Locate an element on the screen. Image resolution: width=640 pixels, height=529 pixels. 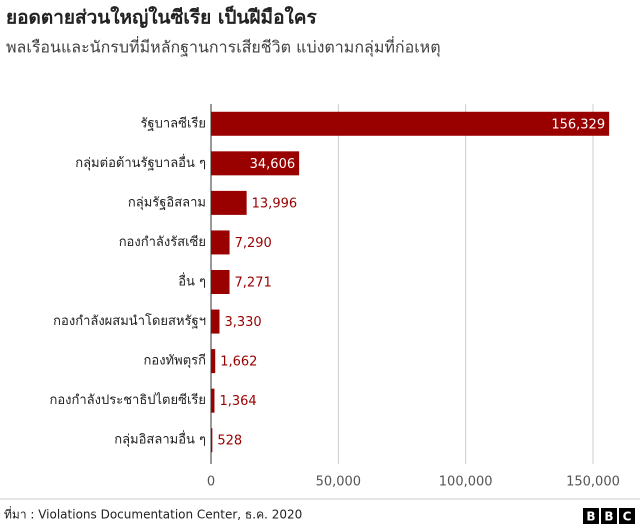
y-tick-label: รัฐบาลซีเรีย is located at coordinates (173, 123).